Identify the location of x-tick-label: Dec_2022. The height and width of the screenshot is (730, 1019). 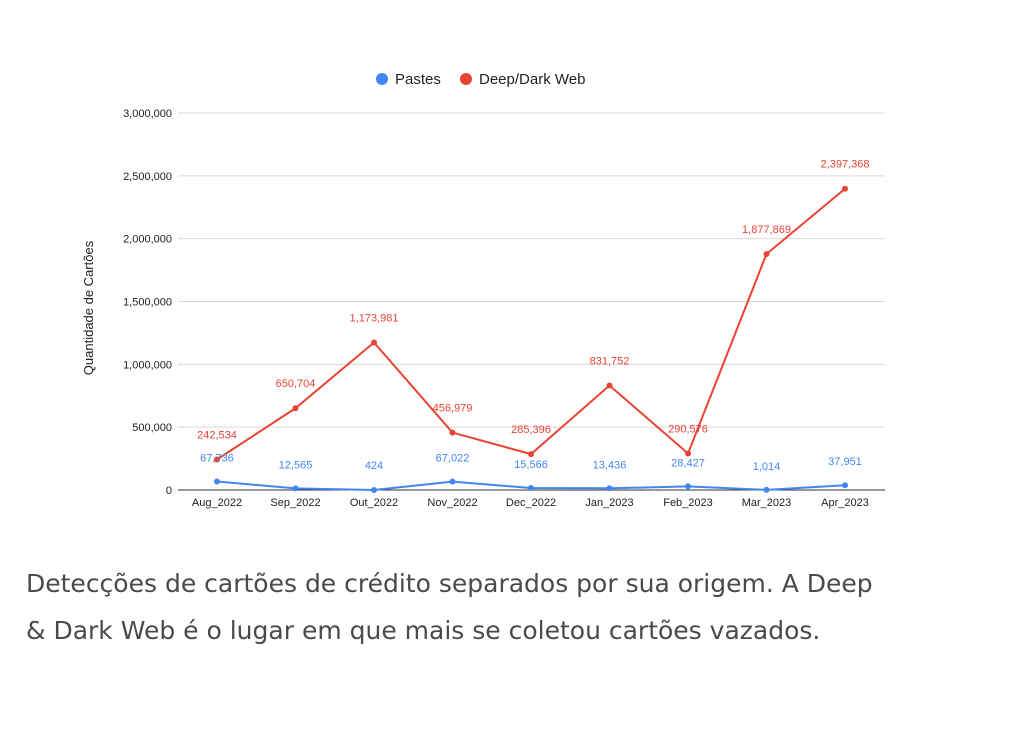
(531, 503).